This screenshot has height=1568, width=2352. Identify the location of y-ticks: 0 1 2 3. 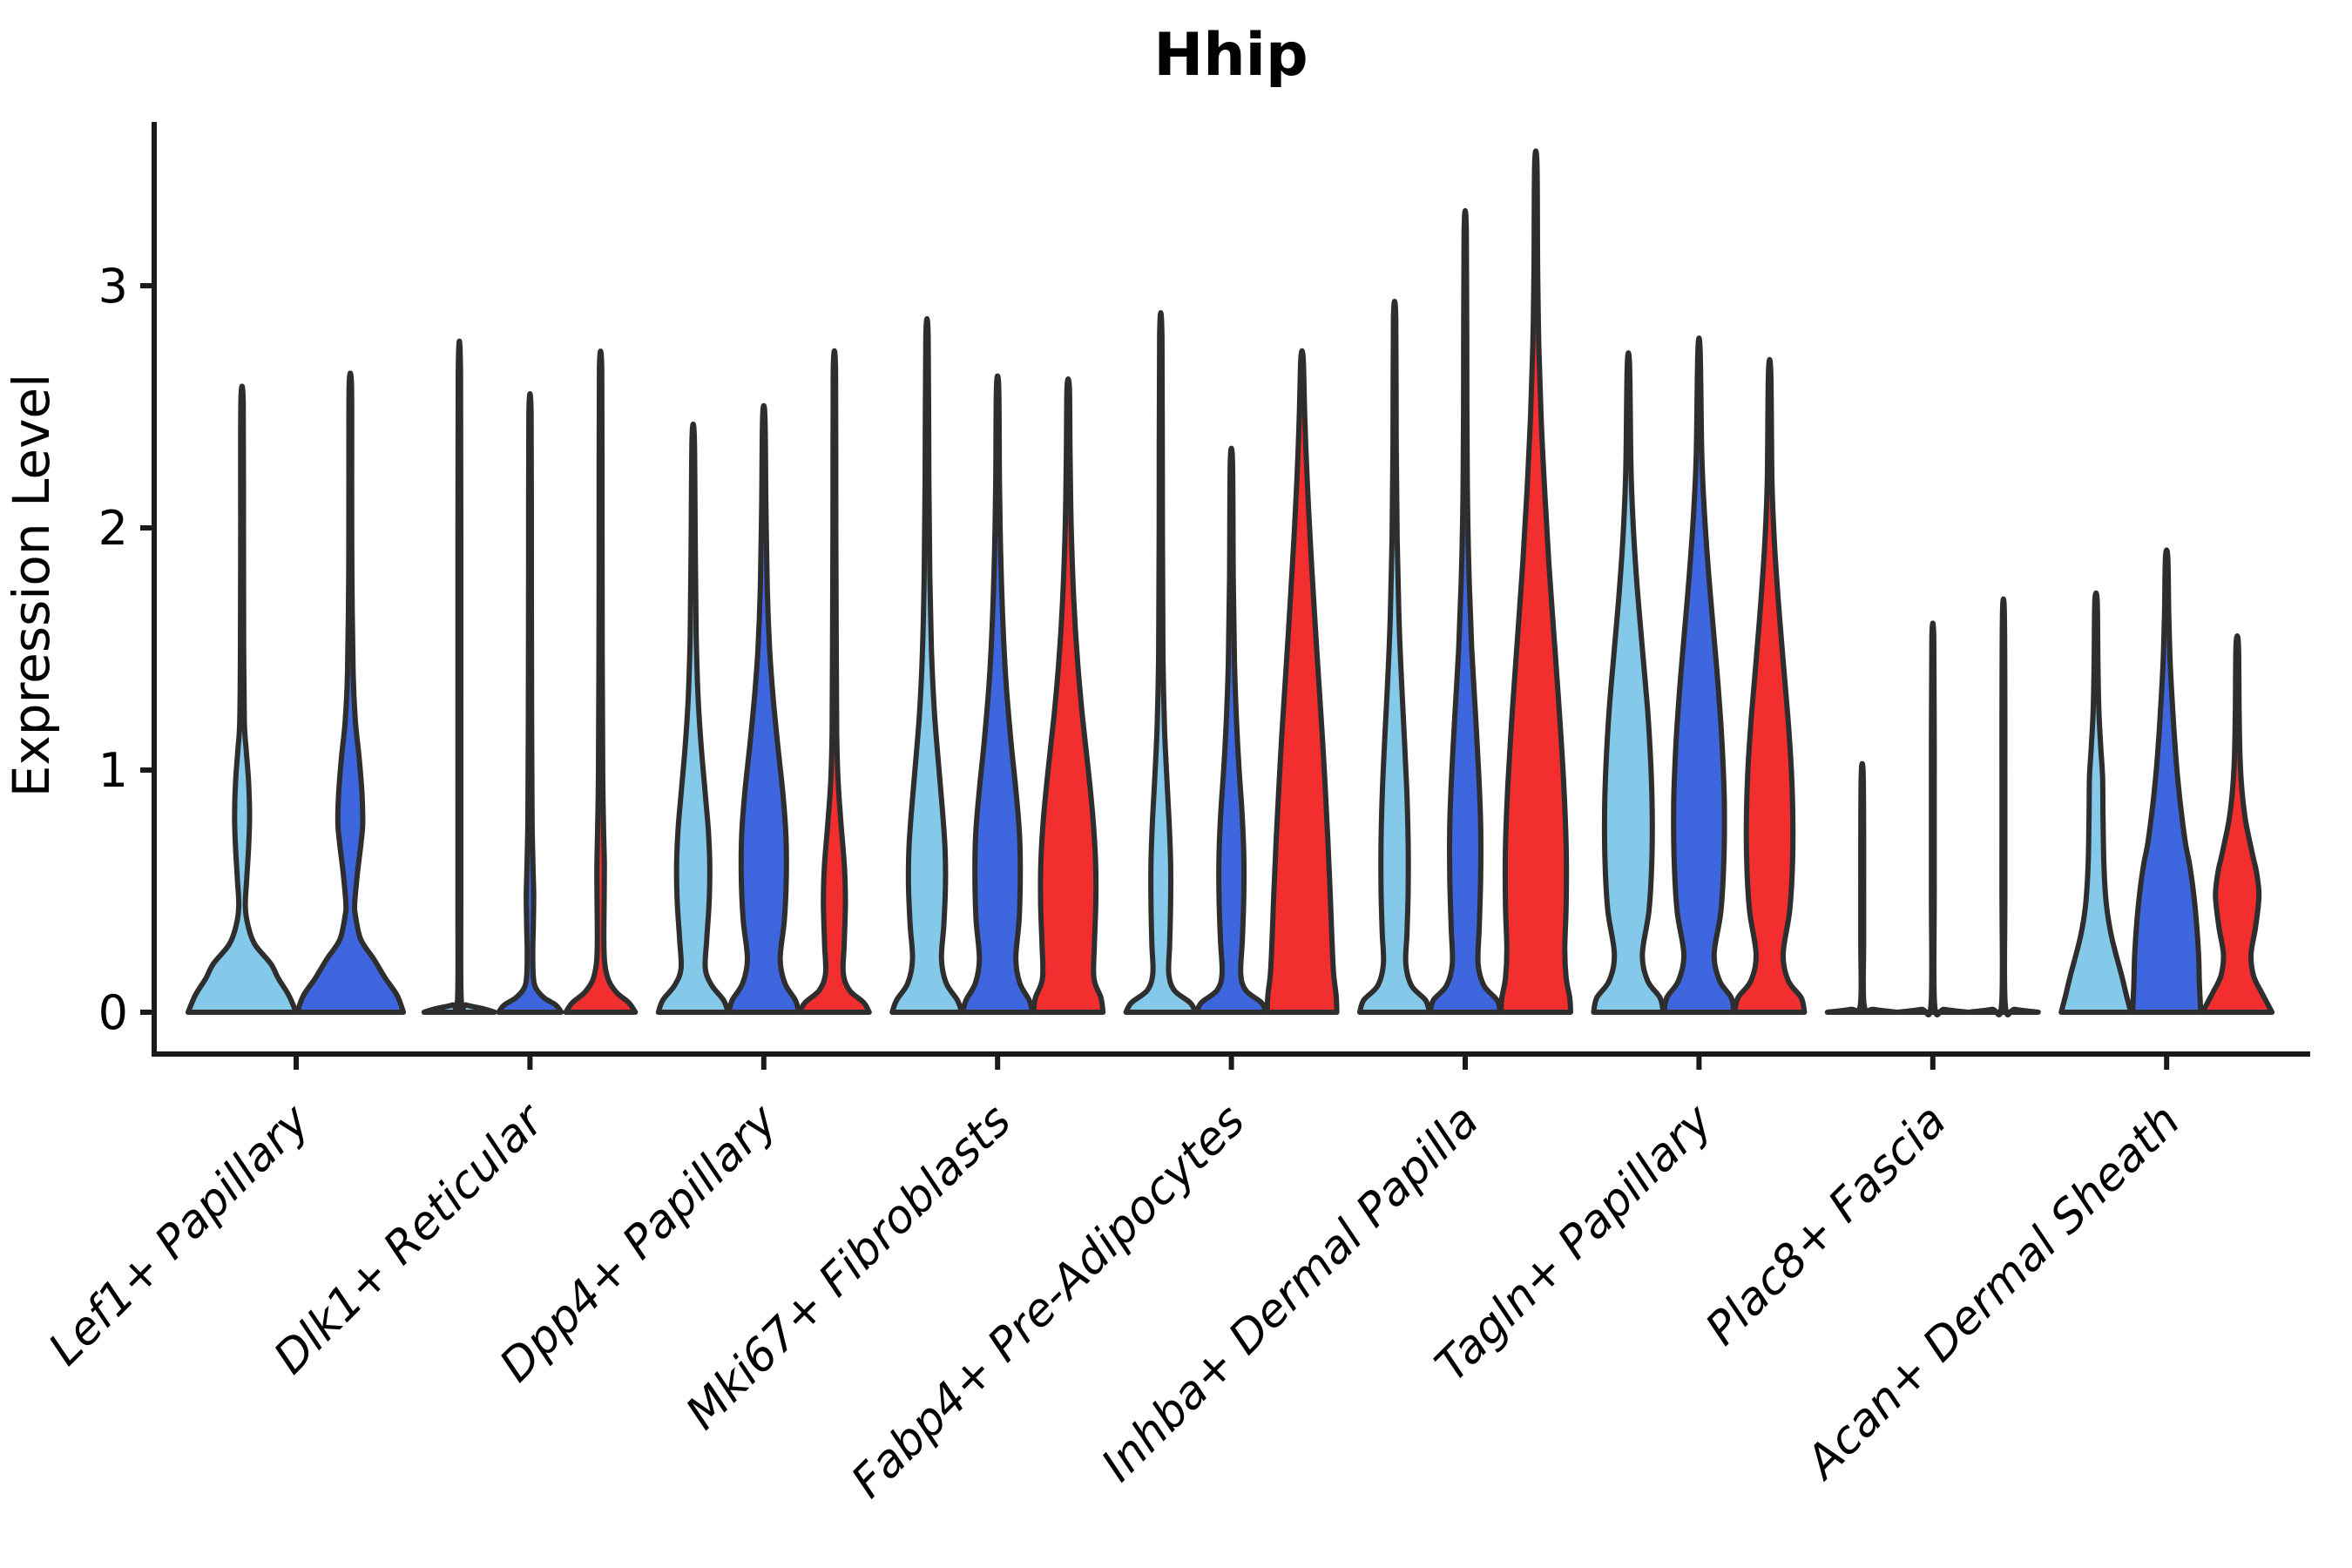
(126, 649).